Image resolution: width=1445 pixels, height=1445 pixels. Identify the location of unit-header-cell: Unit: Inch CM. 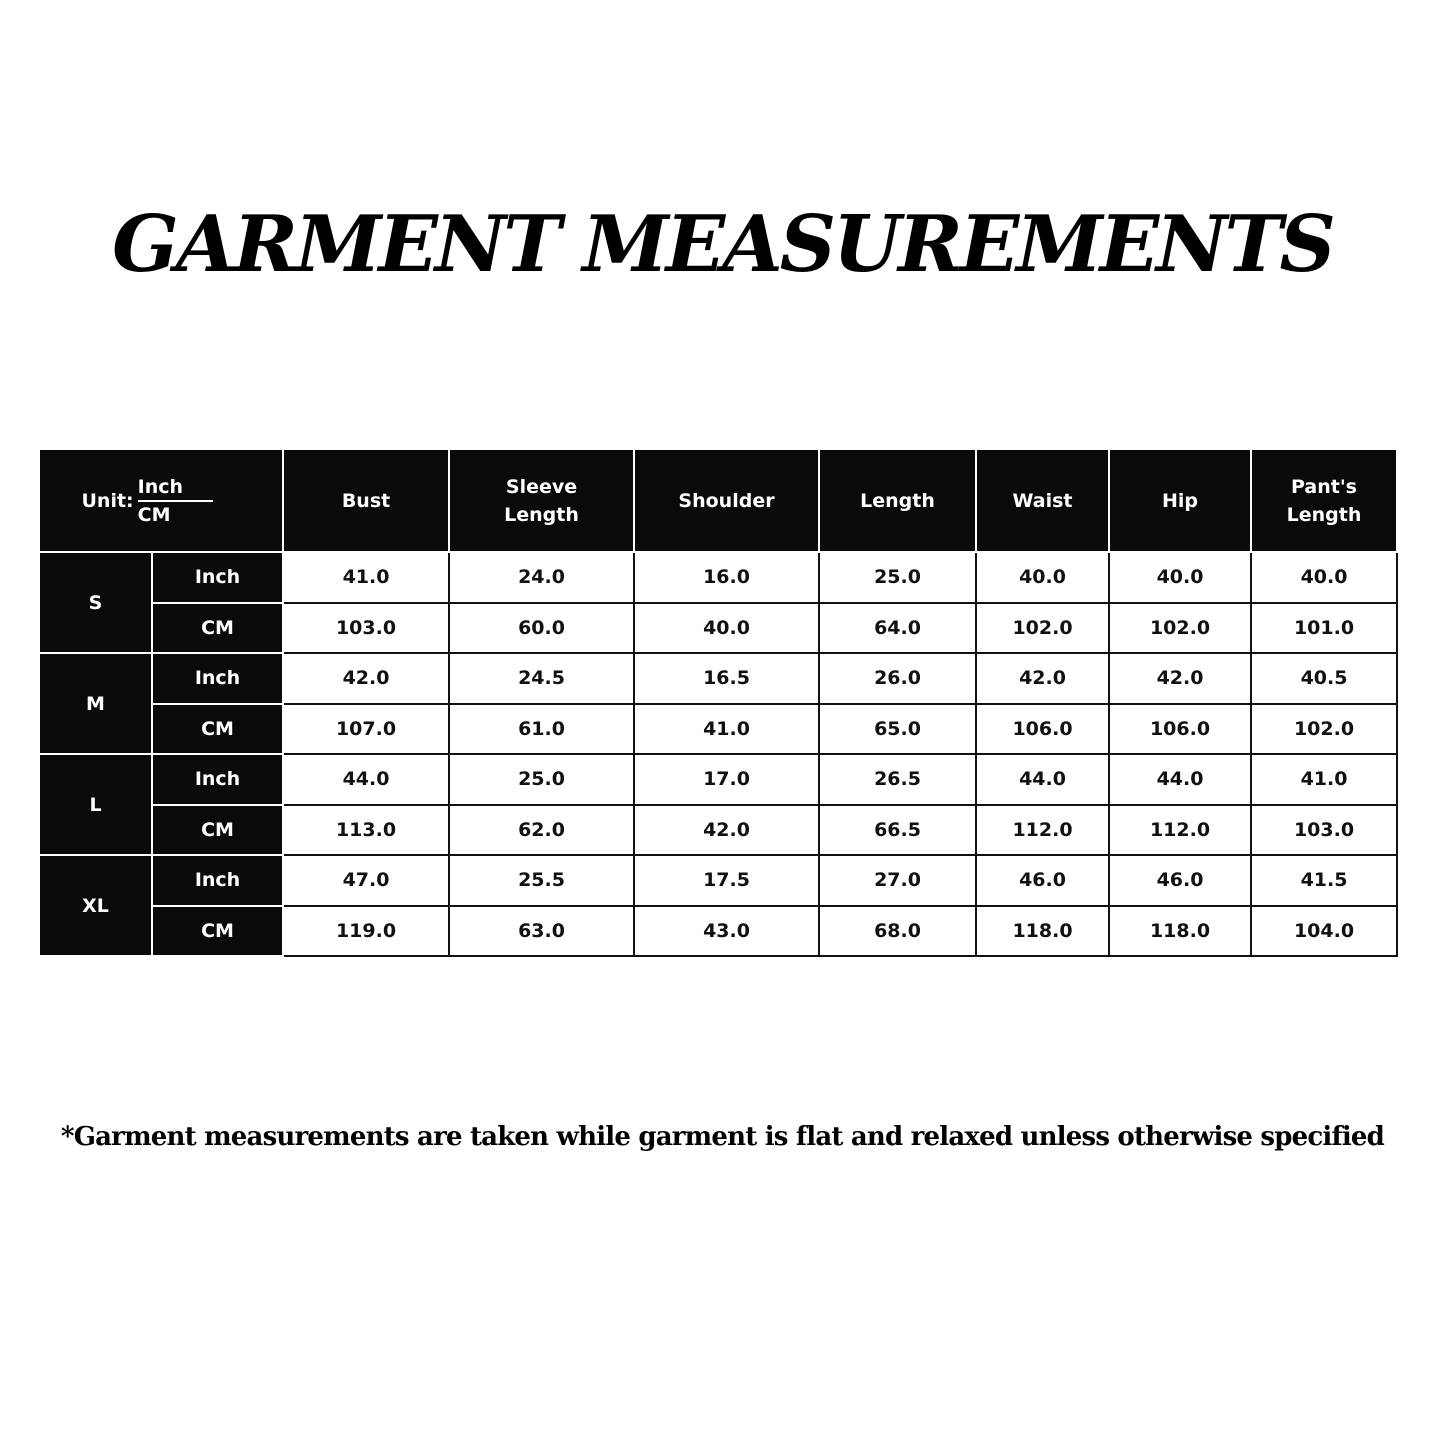
(161, 500).